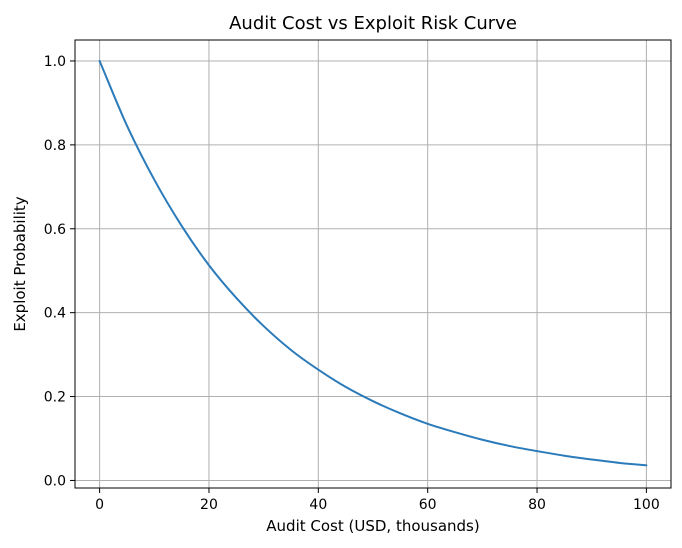 This screenshot has width=682, height=548. What do you see at coordinates (373, 23) in the screenshot?
I see `chart-title: Audit Cost vs Exploit Risk Curve` at bounding box center [373, 23].